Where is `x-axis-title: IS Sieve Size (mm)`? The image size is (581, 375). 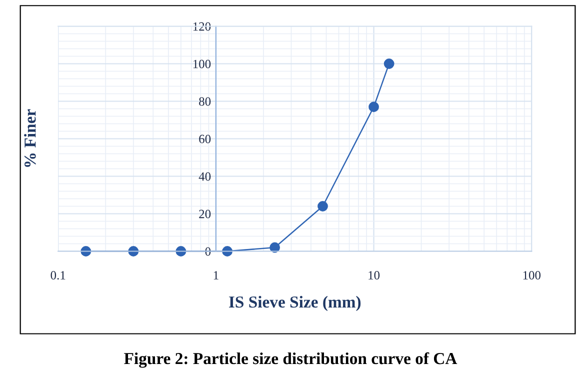 x-axis-title: IS Sieve Size (mm) is located at coordinates (295, 304).